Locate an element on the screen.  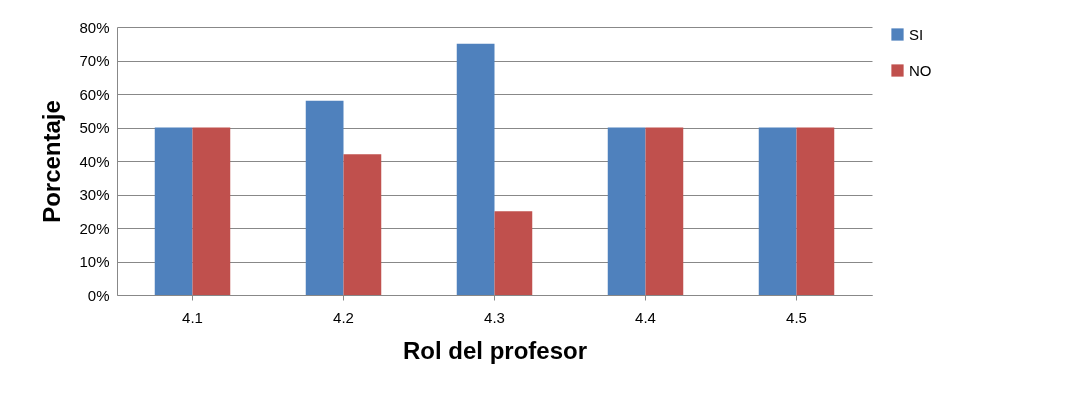
legend-label: NO is located at coordinates (920, 70).